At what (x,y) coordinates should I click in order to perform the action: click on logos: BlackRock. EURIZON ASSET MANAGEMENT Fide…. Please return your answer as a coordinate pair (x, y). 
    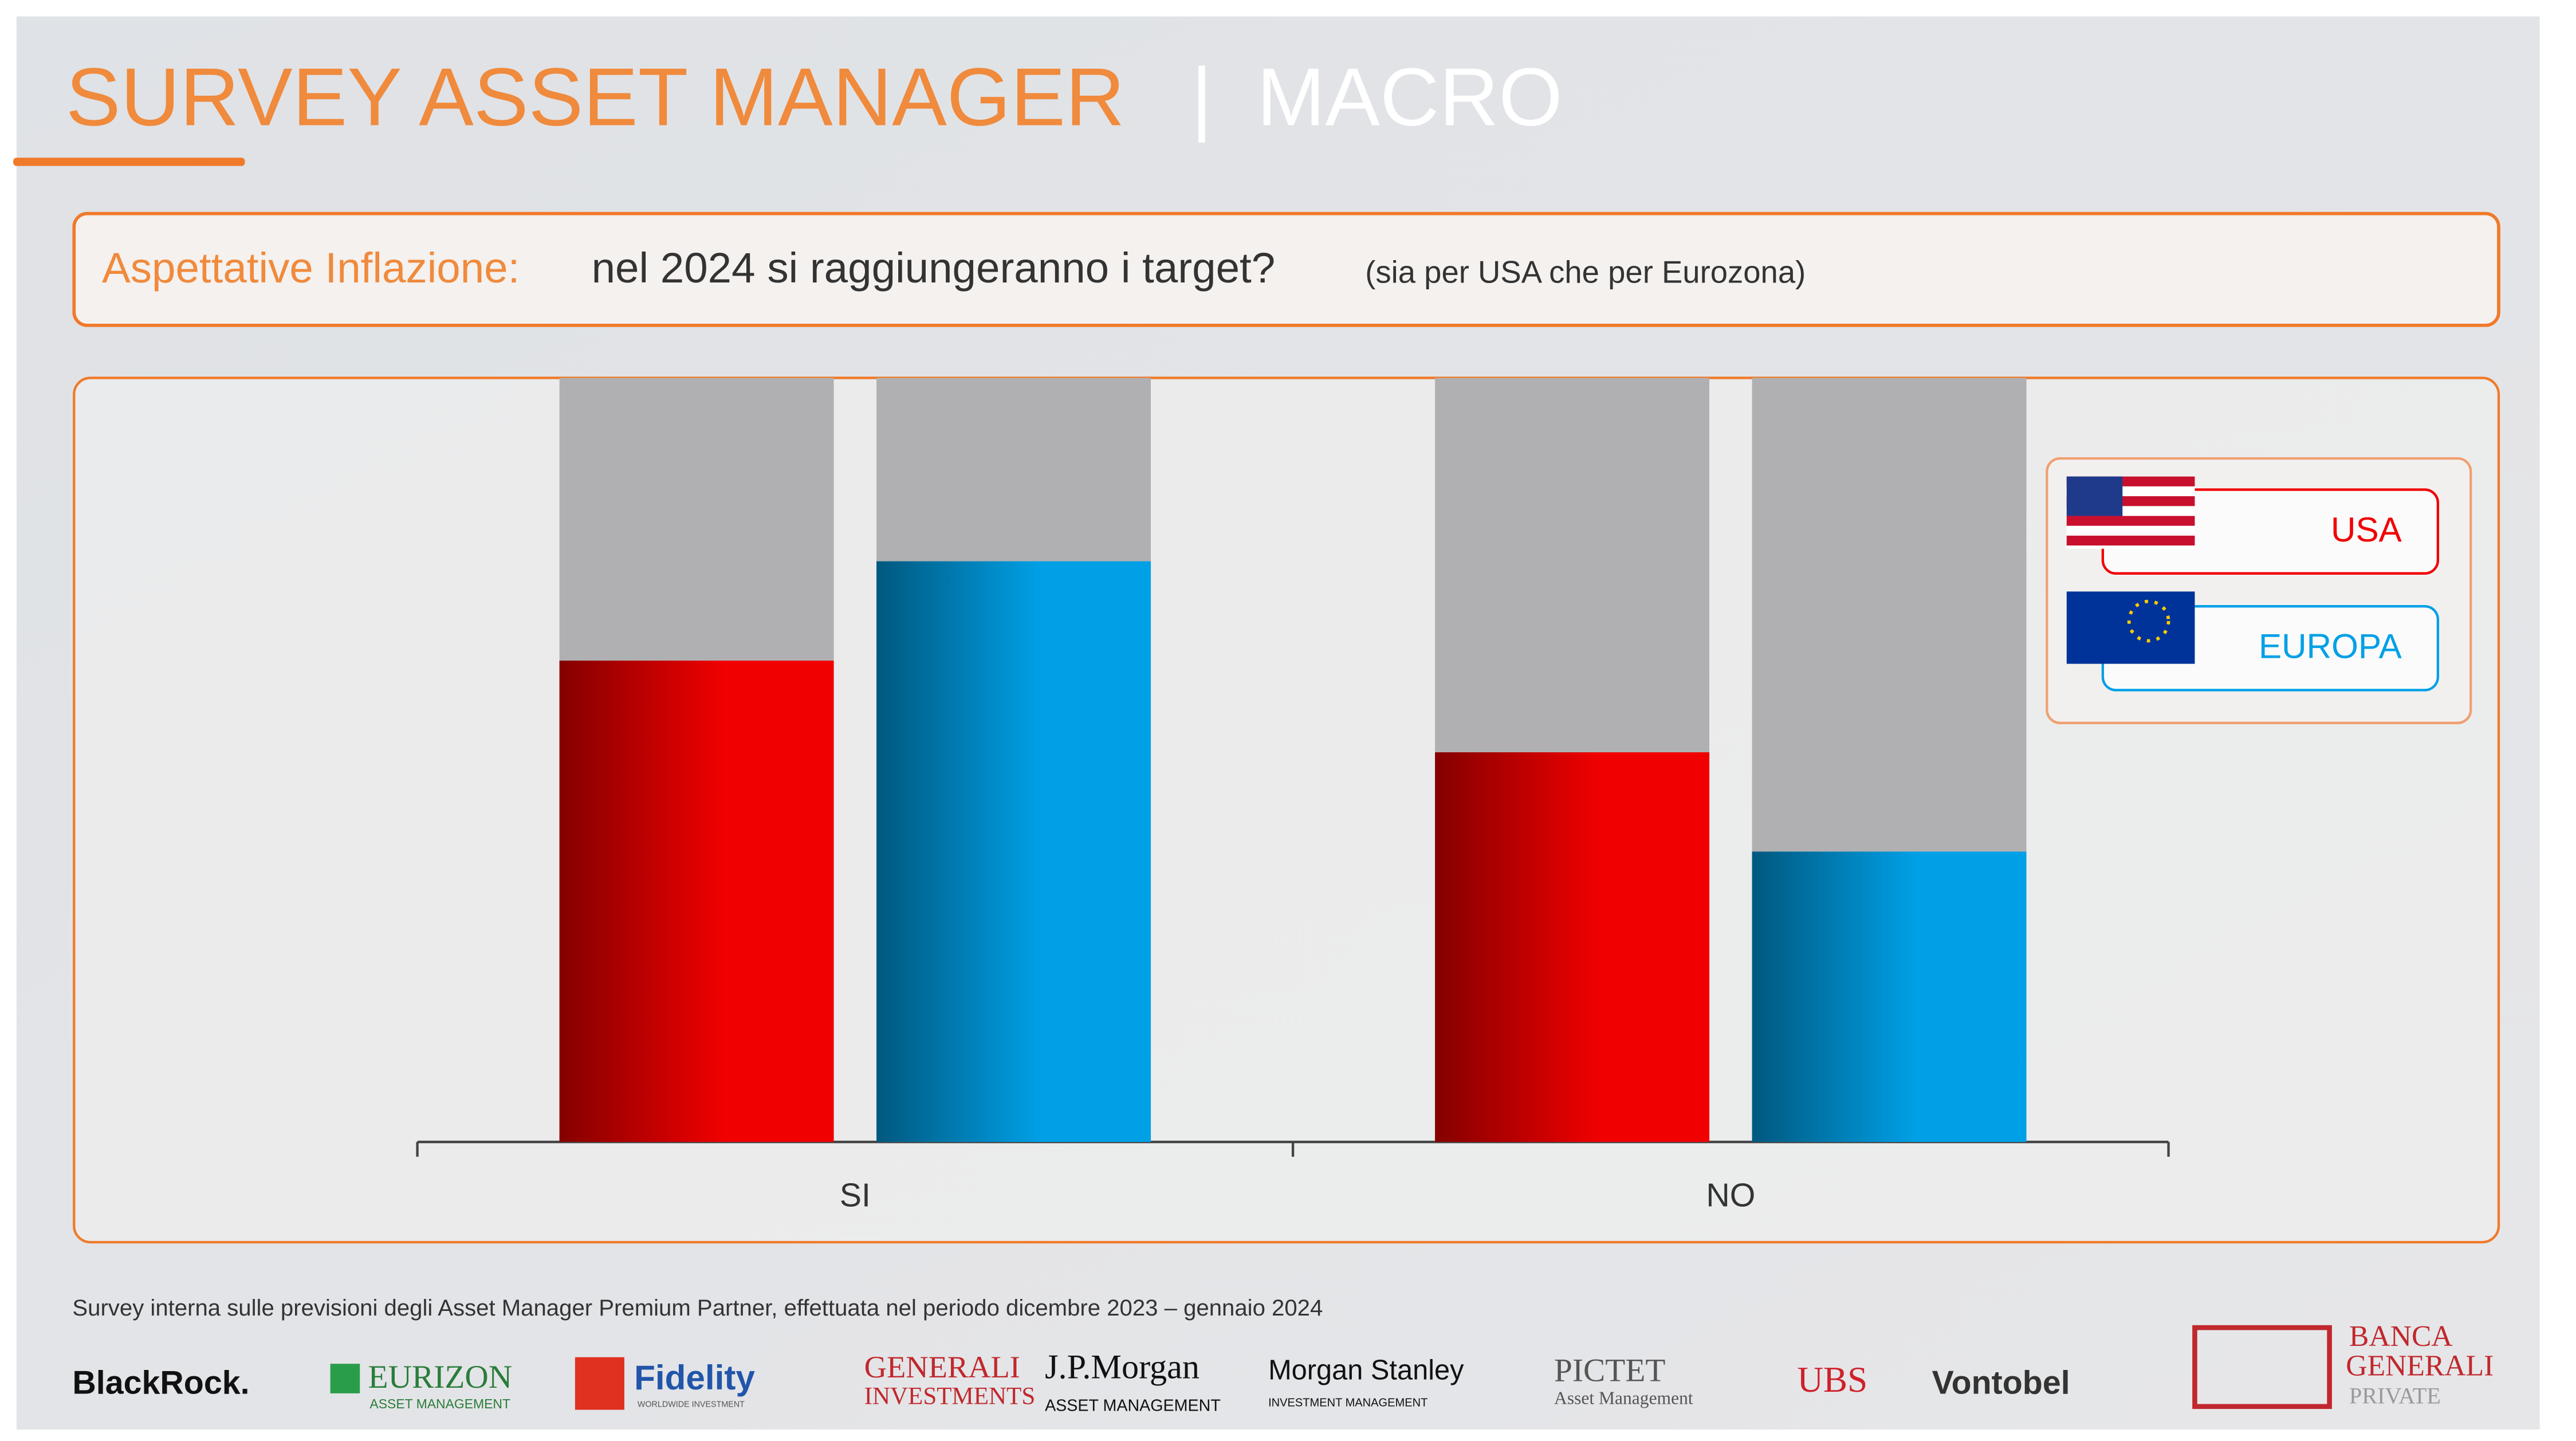
    Looking at the image, I should click on (1283, 1368).